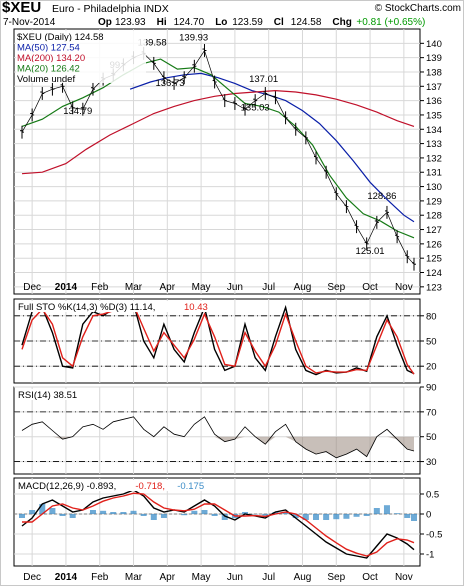 The width and height of the screenshot is (464, 586). I want to click on x-month-label-bottom: Oct, so click(370, 577).